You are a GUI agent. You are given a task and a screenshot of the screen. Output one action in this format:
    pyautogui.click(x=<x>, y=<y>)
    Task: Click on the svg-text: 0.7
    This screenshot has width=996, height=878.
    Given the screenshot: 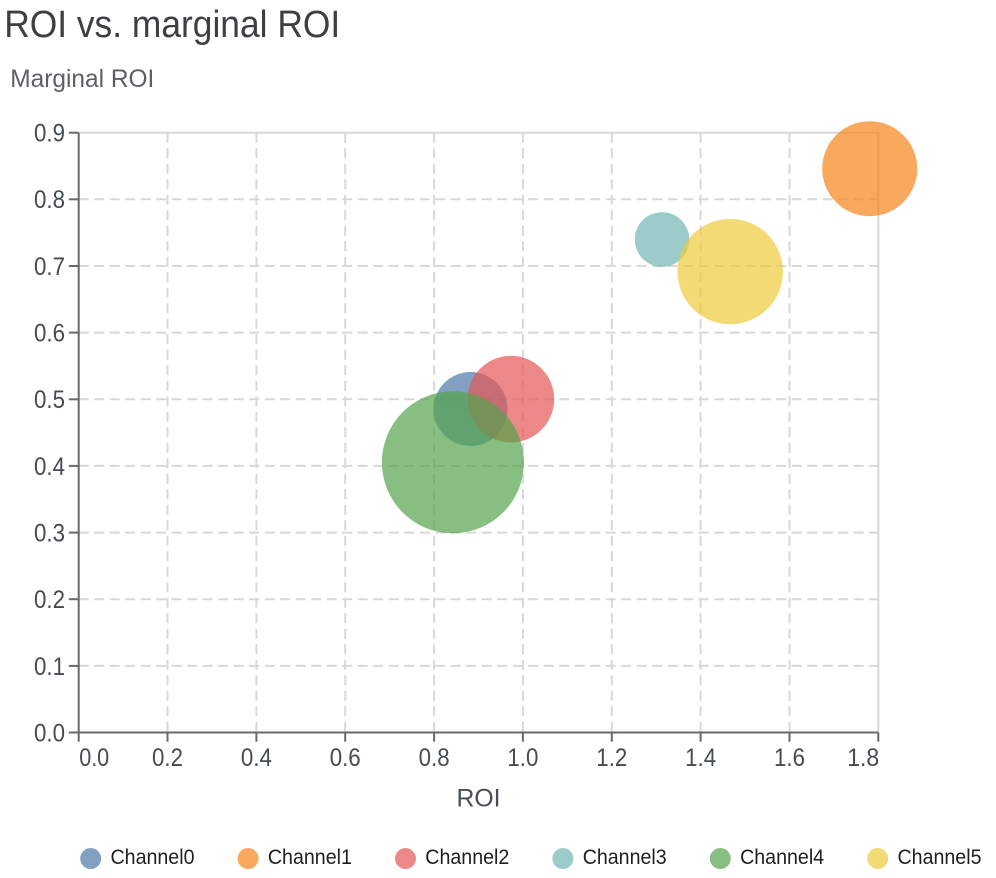 What is the action you would take?
    pyautogui.click(x=49, y=267)
    